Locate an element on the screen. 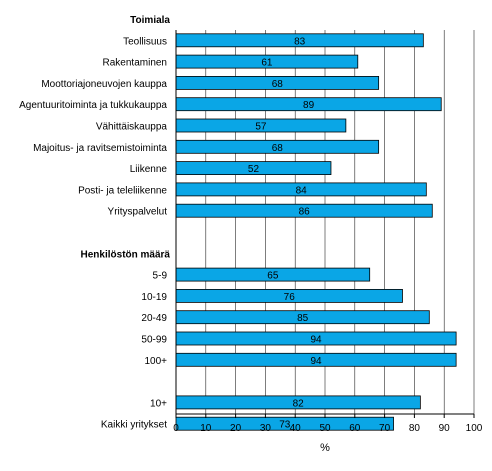 The height and width of the screenshot is (471, 492). data-label: 73 is located at coordinates (285, 425).